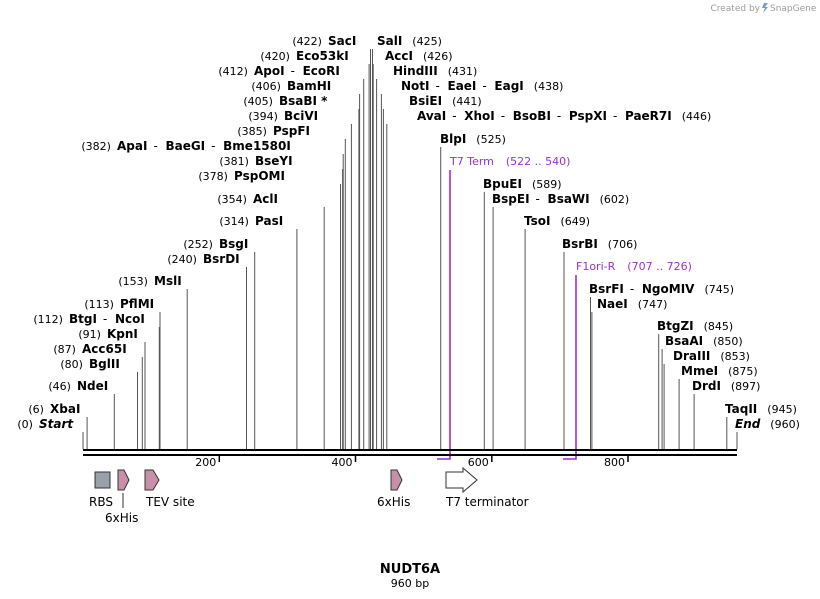 The height and width of the screenshot is (599, 820). What do you see at coordinates (632, 304) in the screenshot?
I see `site-naei: (747) NaeI` at bounding box center [632, 304].